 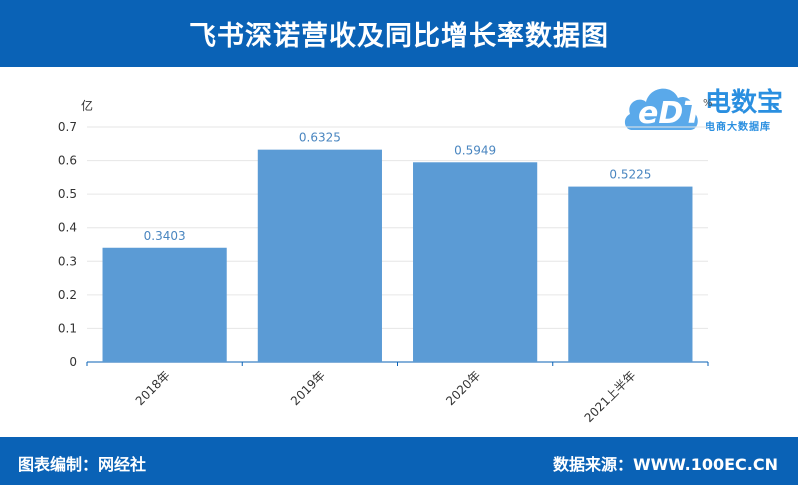 What do you see at coordinates (153, 388) in the screenshot?
I see `x-tick-label: 2018年` at bounding box center [153, 388].